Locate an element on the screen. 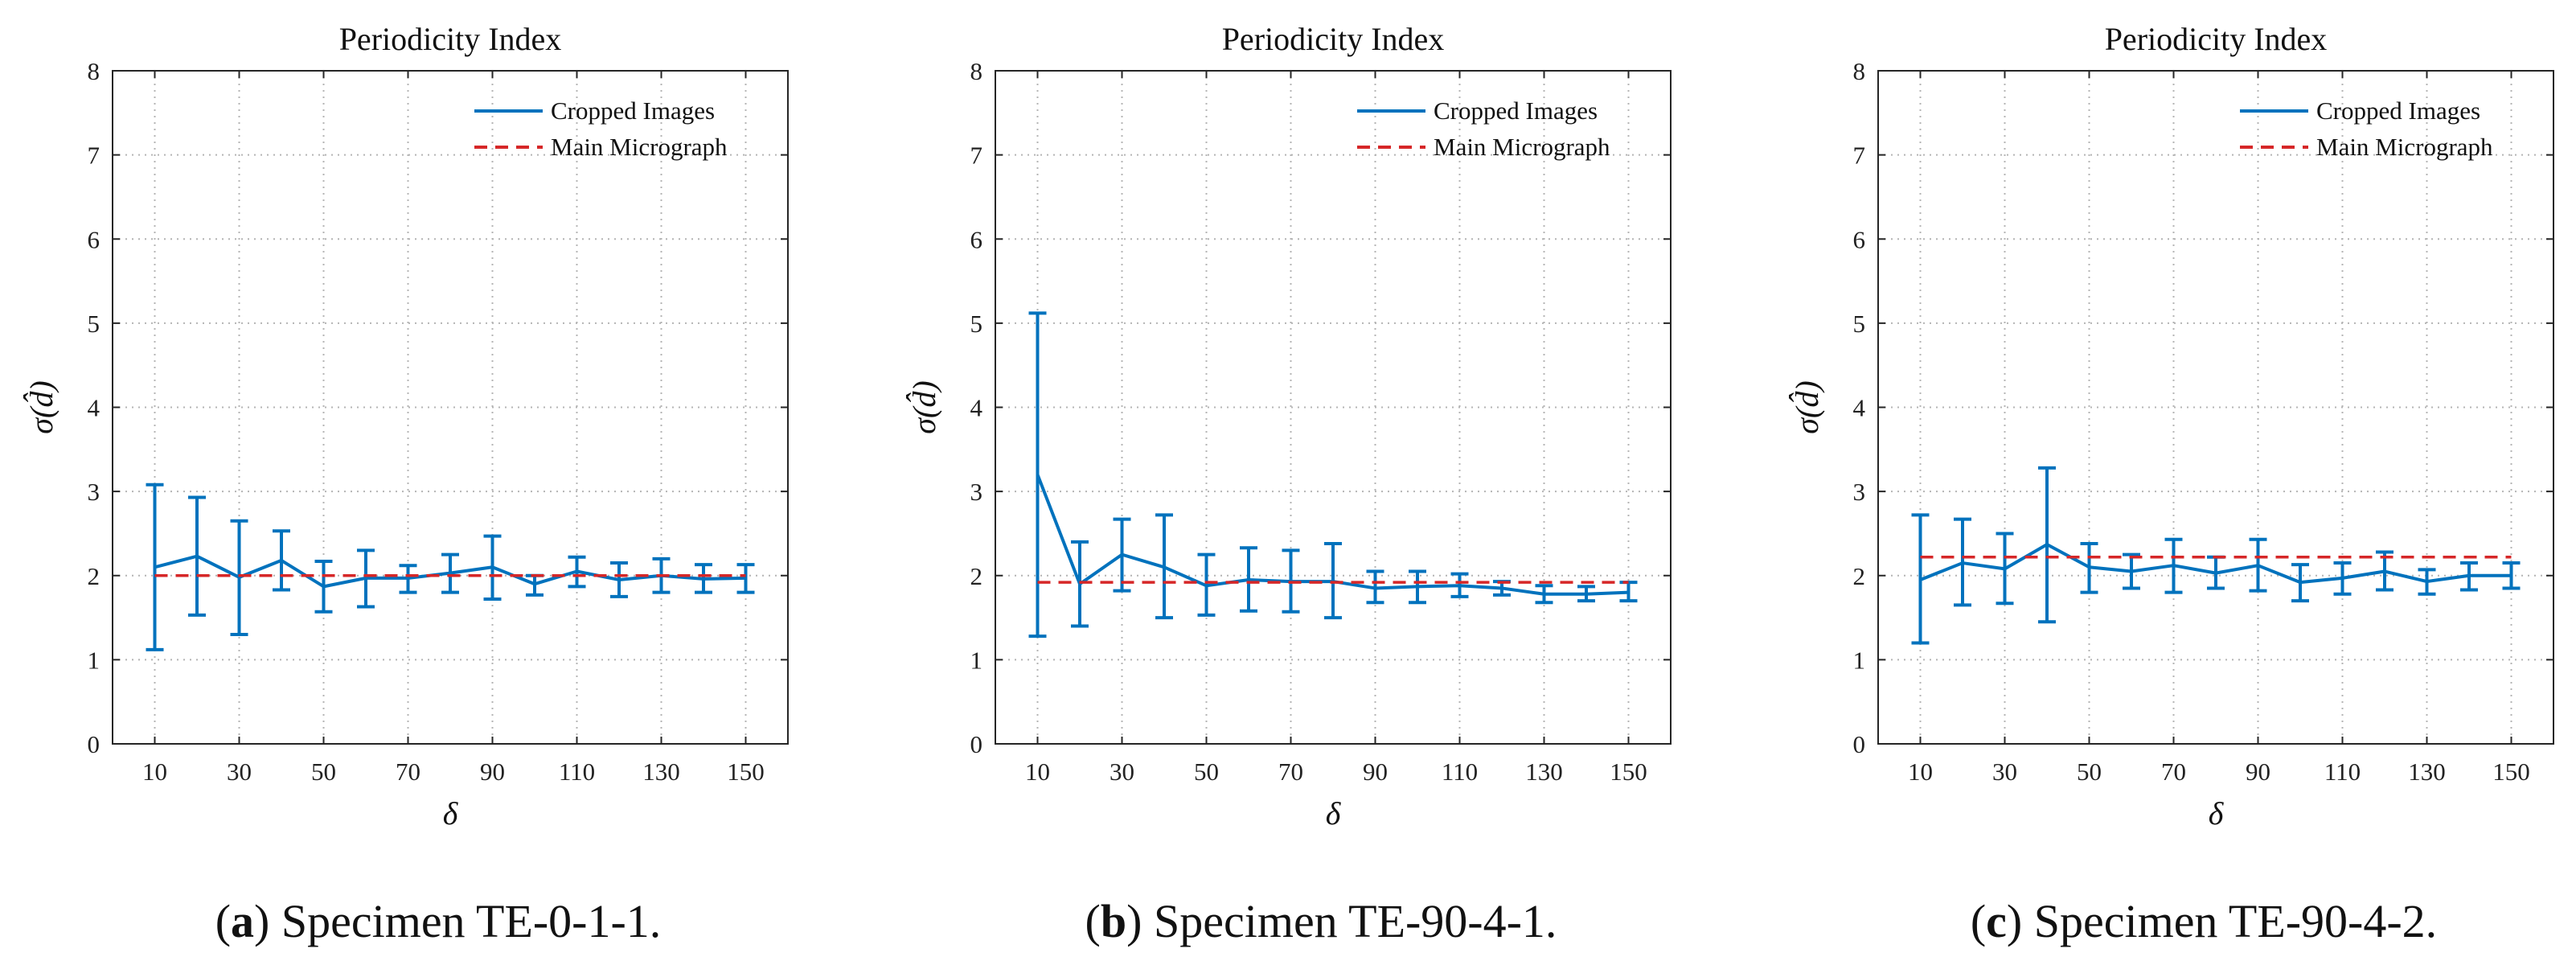  legend: Cropped Images Main Micrograph is located at coordinates (2366, 128).